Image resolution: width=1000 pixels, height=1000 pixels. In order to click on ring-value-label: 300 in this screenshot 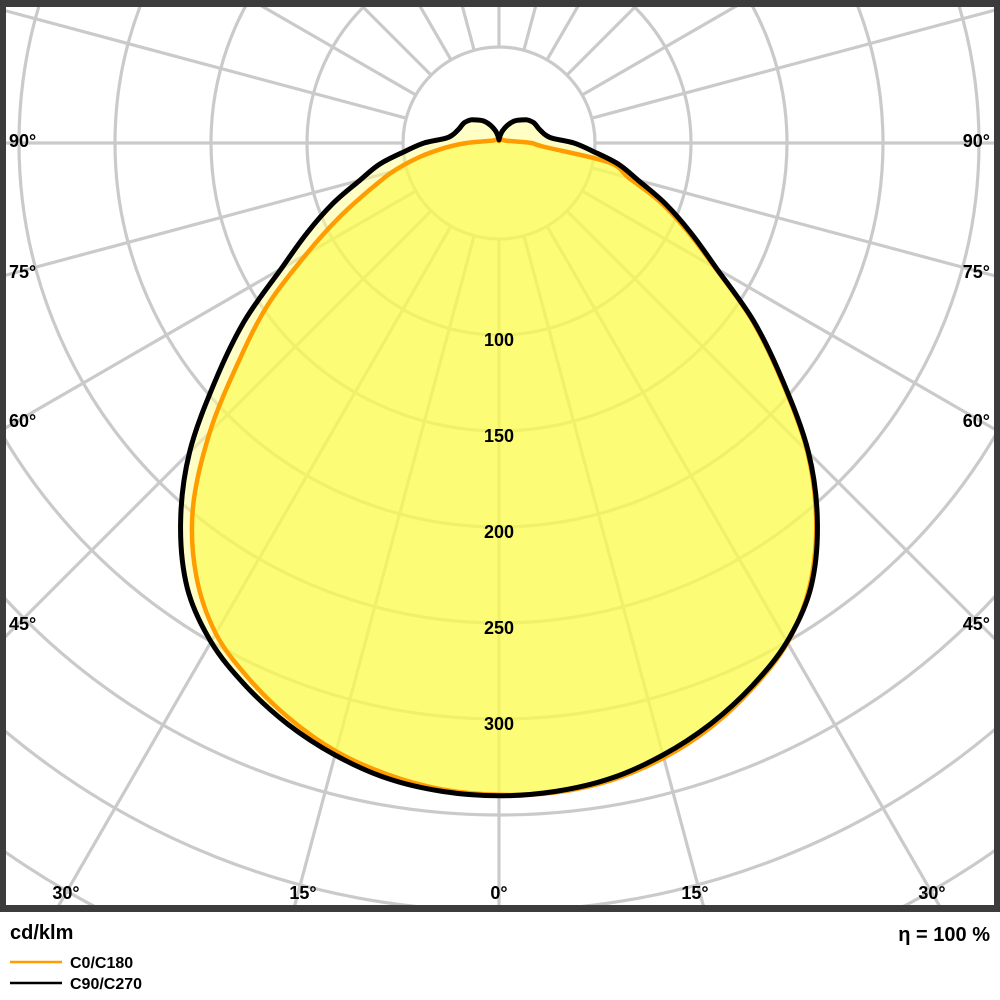, I will do `click(499, 724)`.